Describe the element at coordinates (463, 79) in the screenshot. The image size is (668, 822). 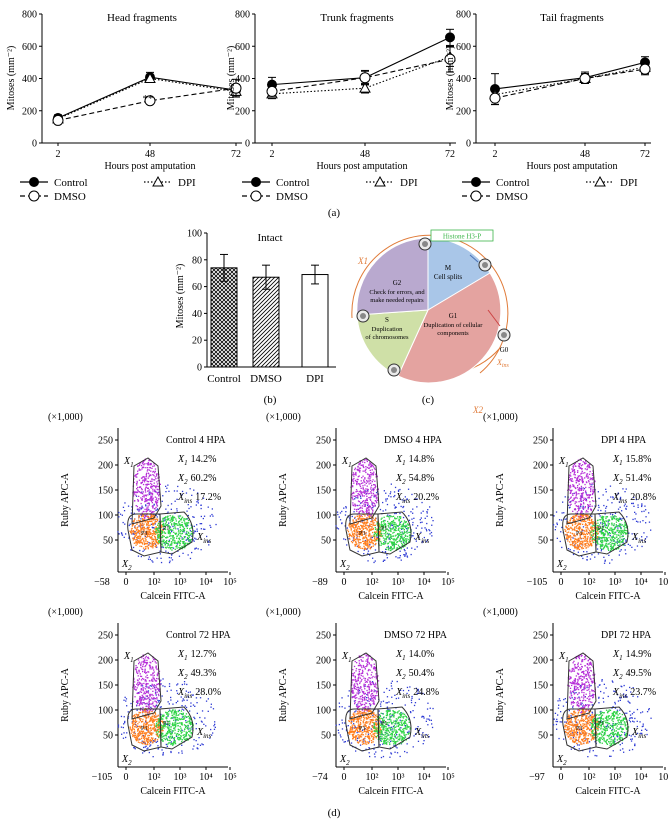
I see `y-tick-label: 400` at that location.